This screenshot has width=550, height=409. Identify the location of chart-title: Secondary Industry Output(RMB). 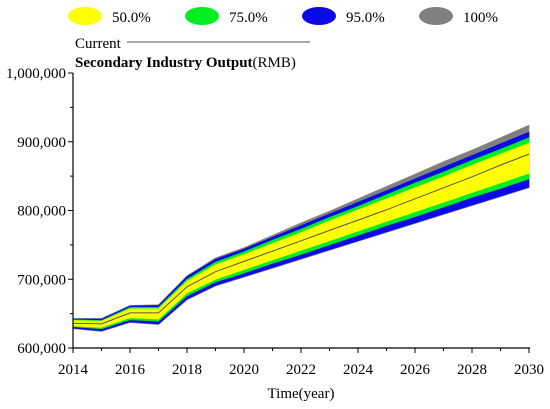
(185, 63).